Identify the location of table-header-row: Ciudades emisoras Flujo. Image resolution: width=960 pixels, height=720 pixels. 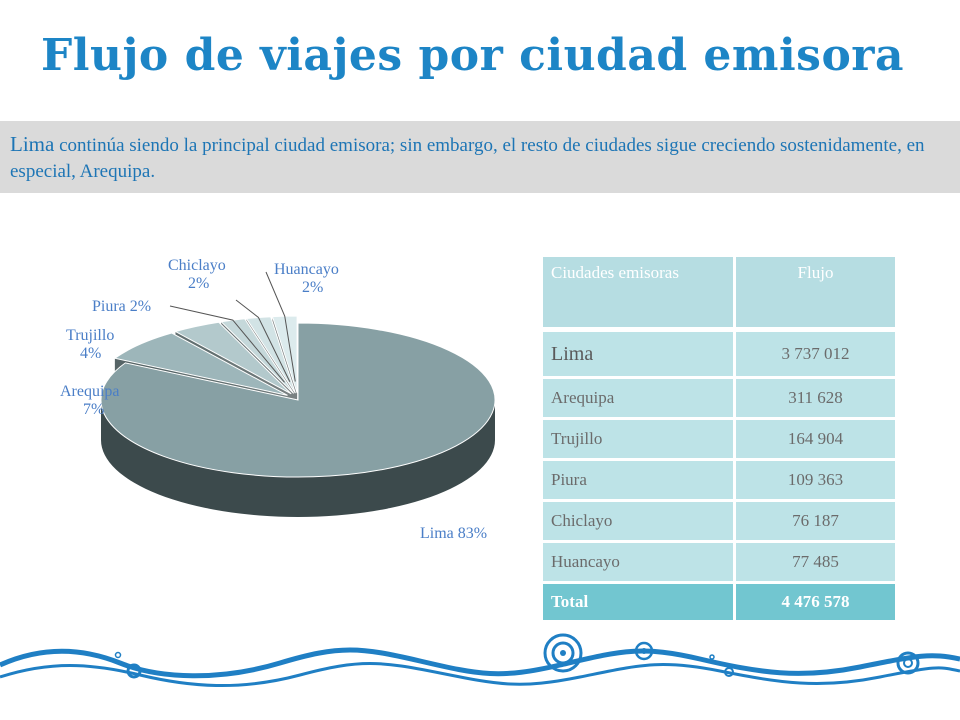
(719, 292).